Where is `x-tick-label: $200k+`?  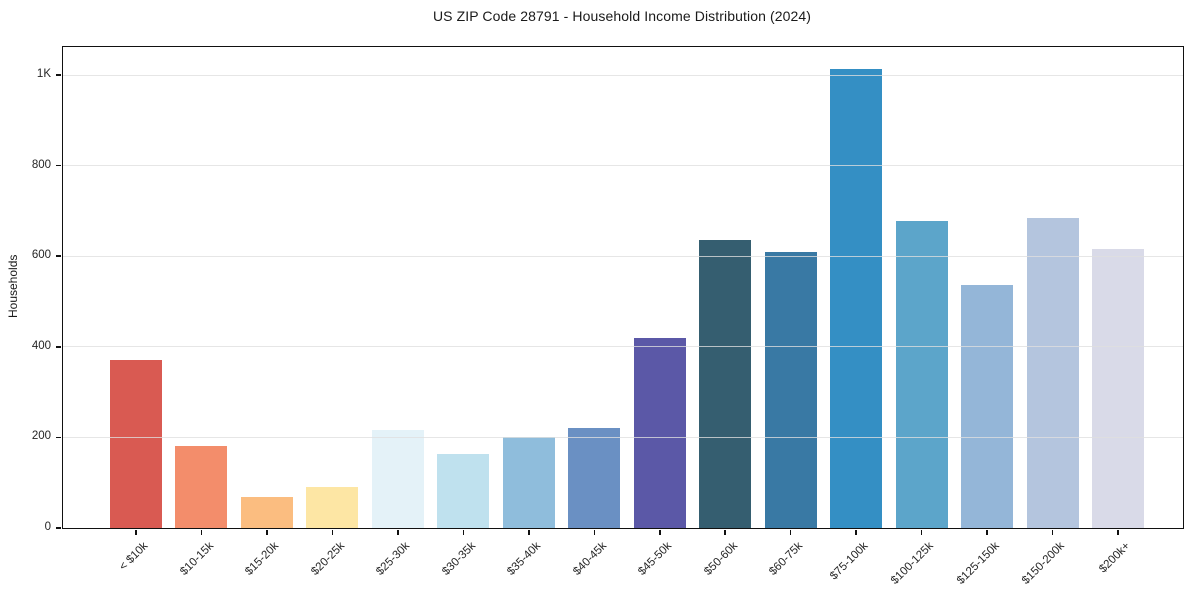
x-tick-label: $200k+ is located at coordinates (1115, 558).